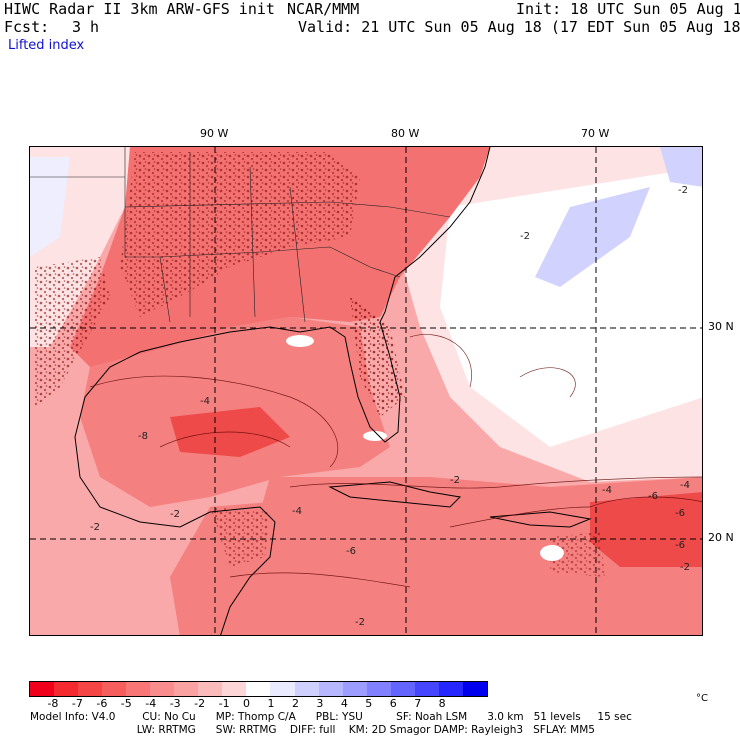 The width and height of the screenshot is (740, 740). What do you see at coordinates (200, 703) in the screenshot?
I see `colorbar-tick-label: -2` at bounding box center [200, 703].